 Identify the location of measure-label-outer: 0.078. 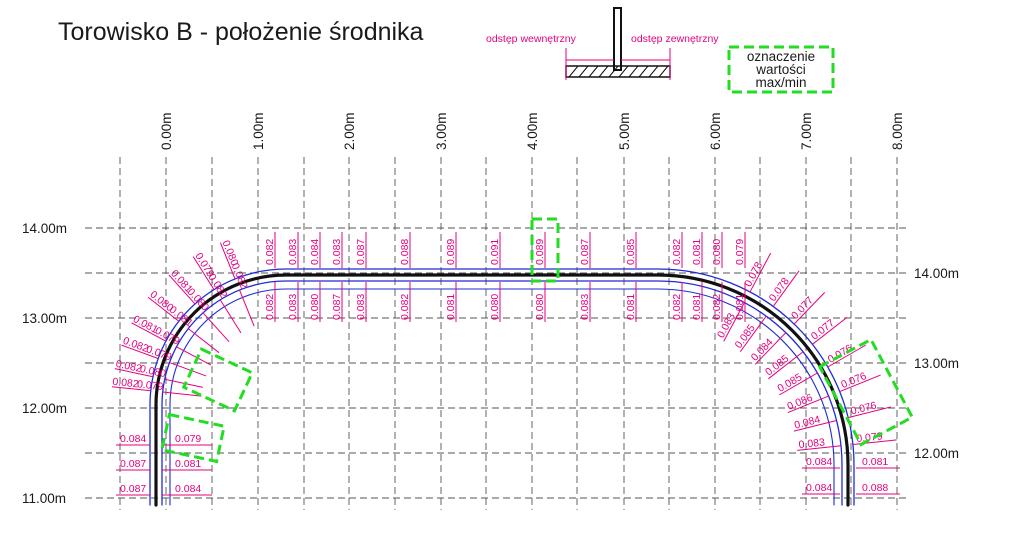
(779, 289).